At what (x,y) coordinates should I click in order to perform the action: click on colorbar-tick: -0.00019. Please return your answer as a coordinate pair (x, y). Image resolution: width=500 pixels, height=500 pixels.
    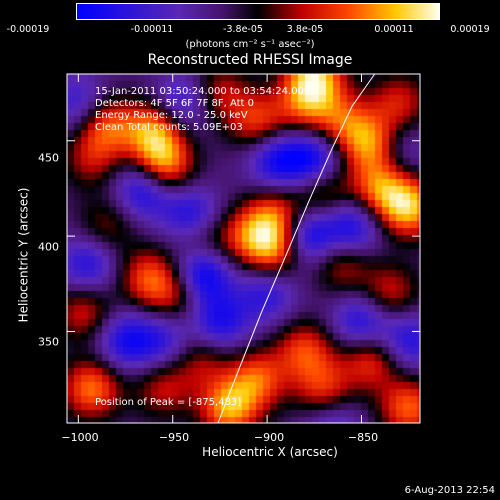
    Looking at the image, I should click on (28, 29).